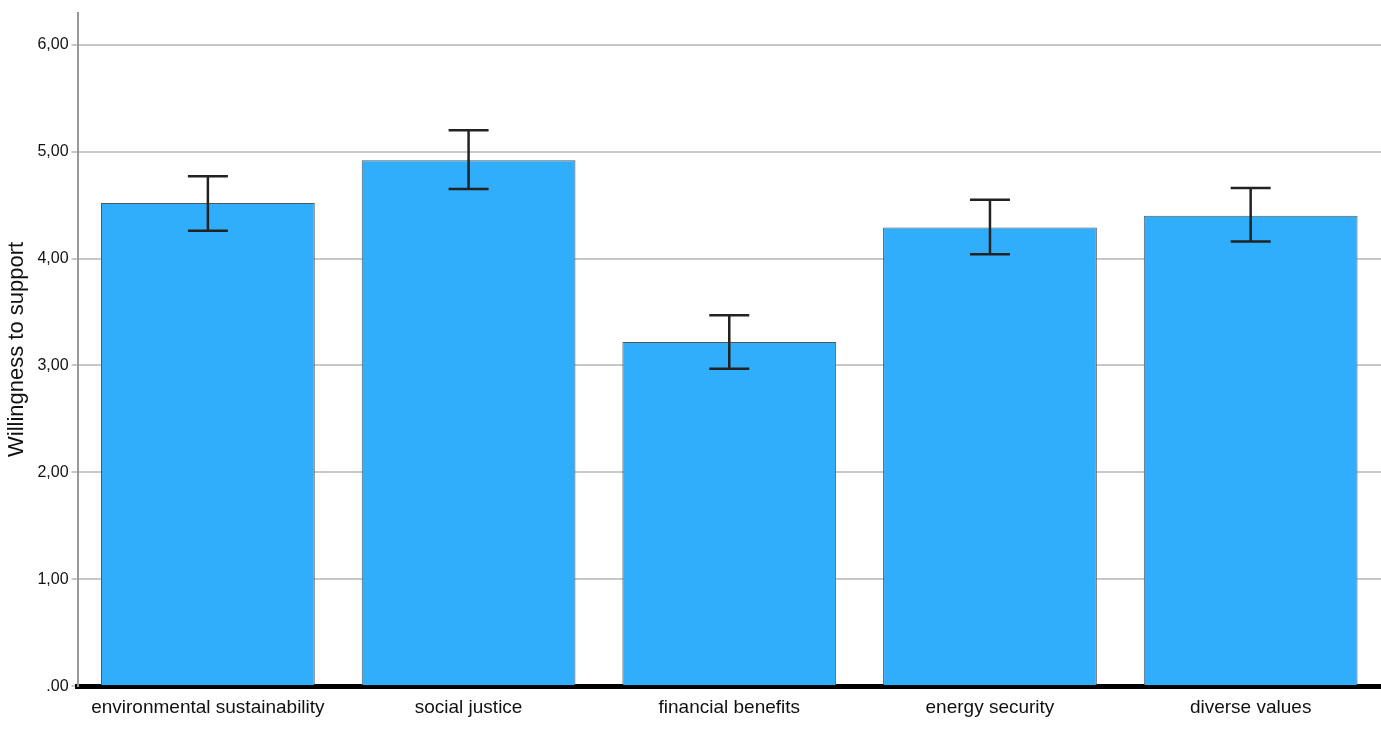 Image resolution: width=1381 pixels, height=739 pixels. I want to click on x-tick-label: environmental sustainability, so click(208, 706).